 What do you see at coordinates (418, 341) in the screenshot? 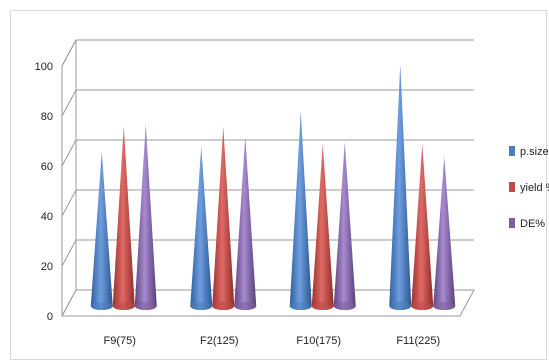
I see `x-tick-label: F11(225)` at bounding box center [418, 341].